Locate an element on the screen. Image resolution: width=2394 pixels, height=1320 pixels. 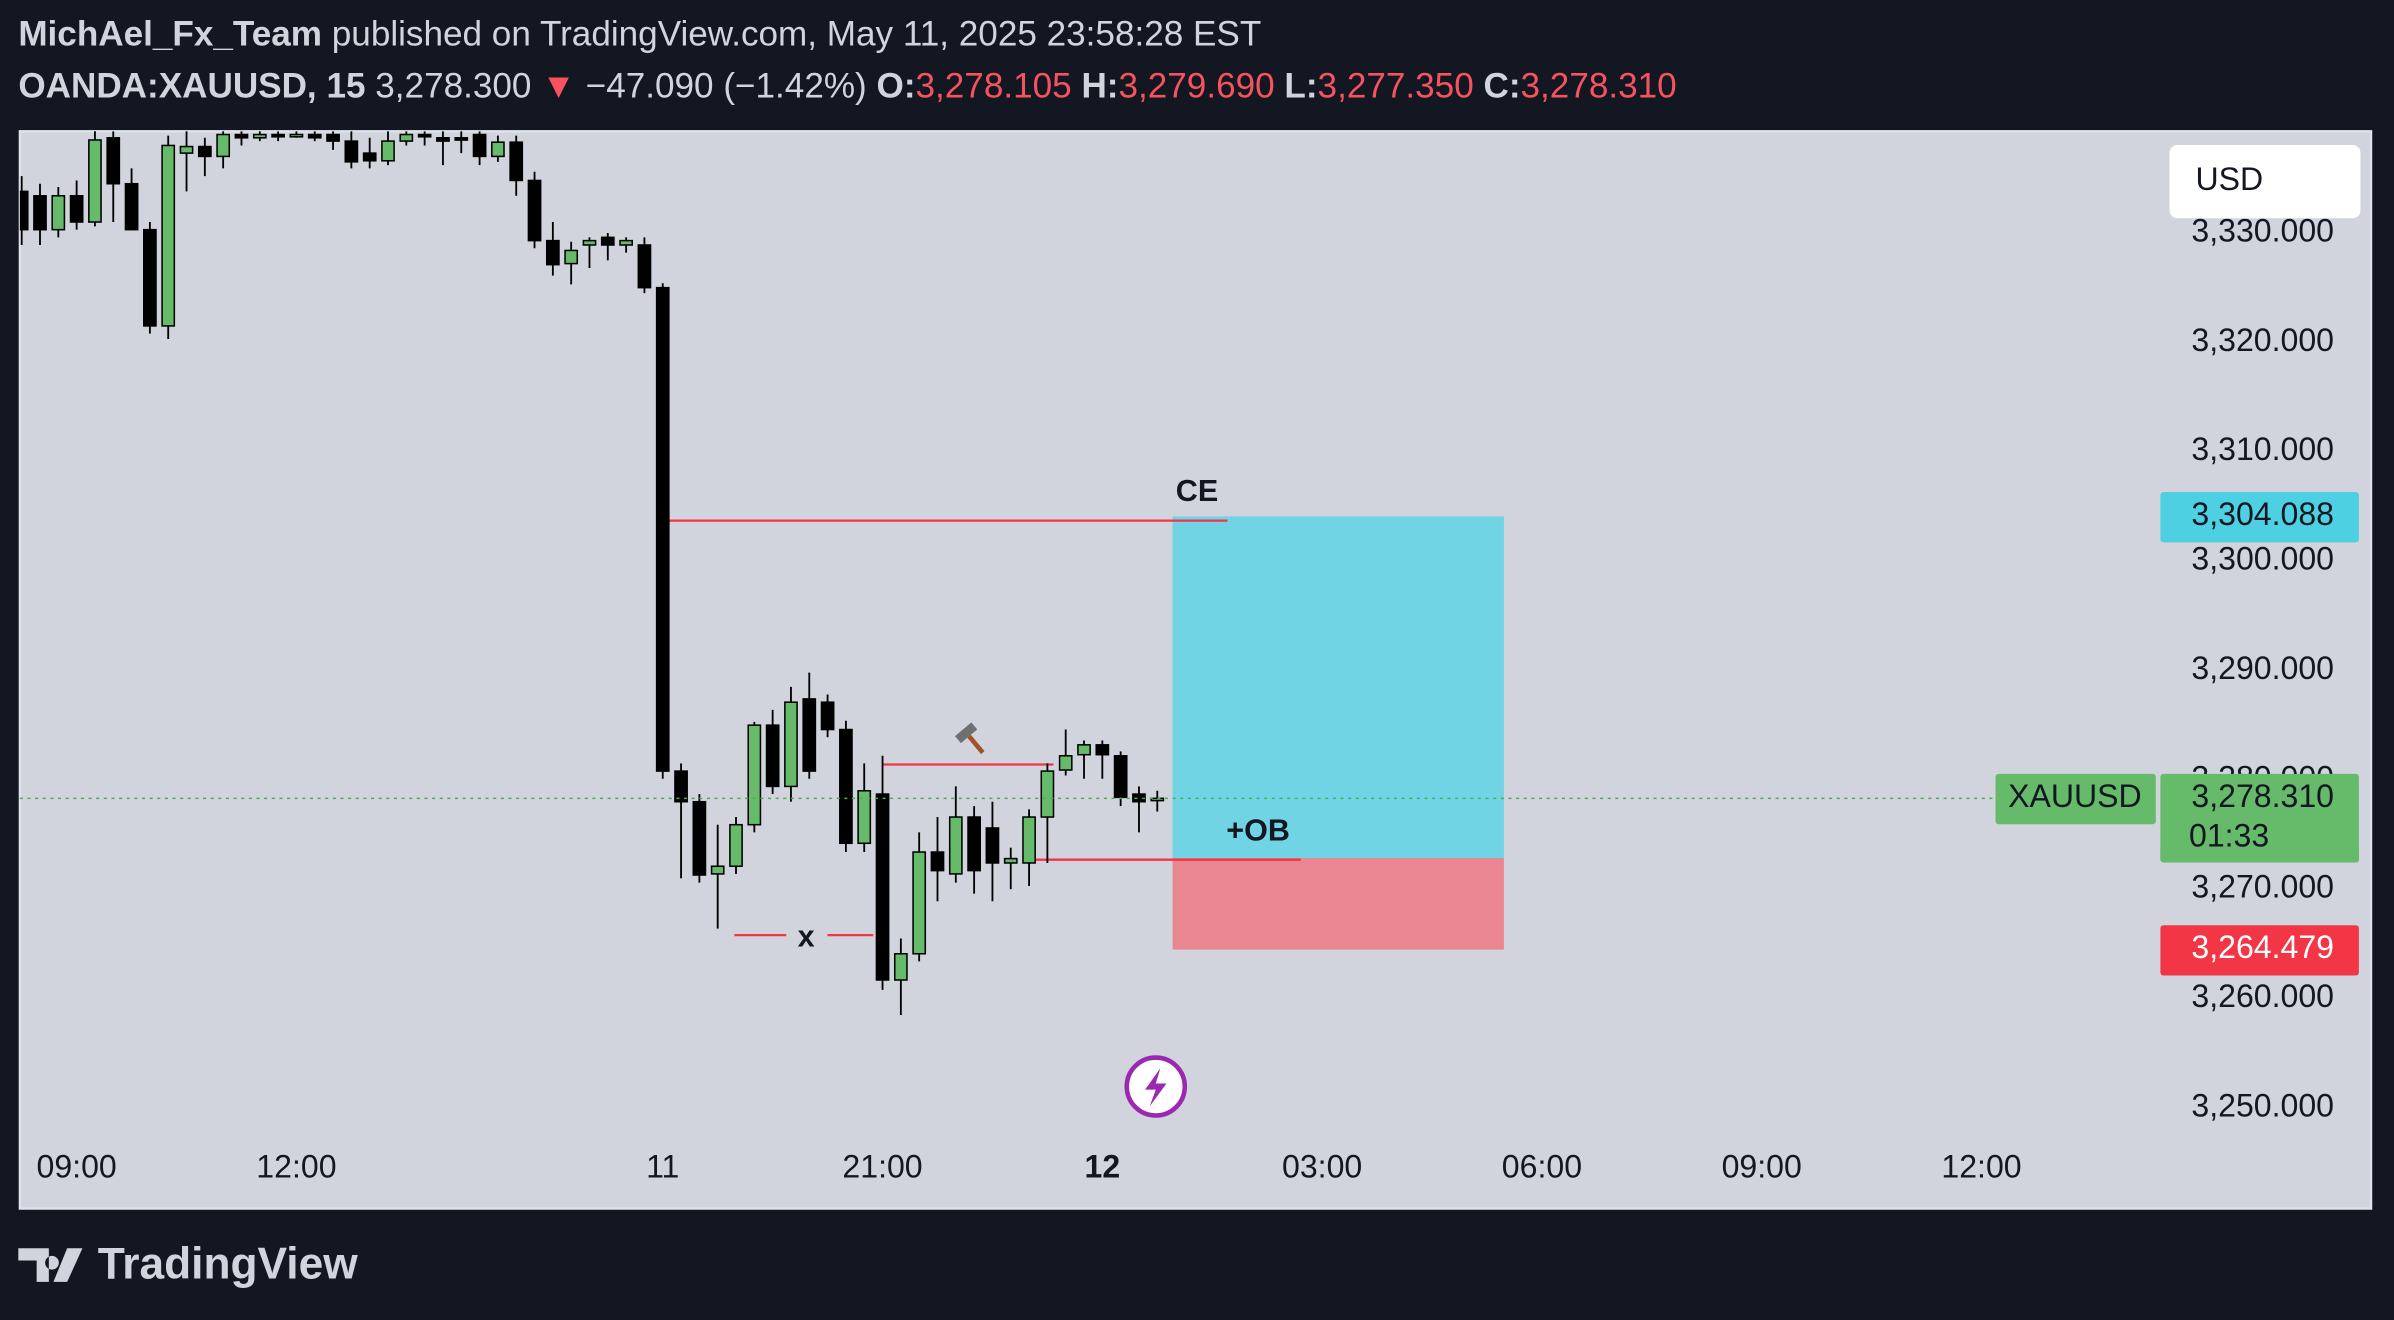
lightning-bolt is located at coordinates (1156, 1087).